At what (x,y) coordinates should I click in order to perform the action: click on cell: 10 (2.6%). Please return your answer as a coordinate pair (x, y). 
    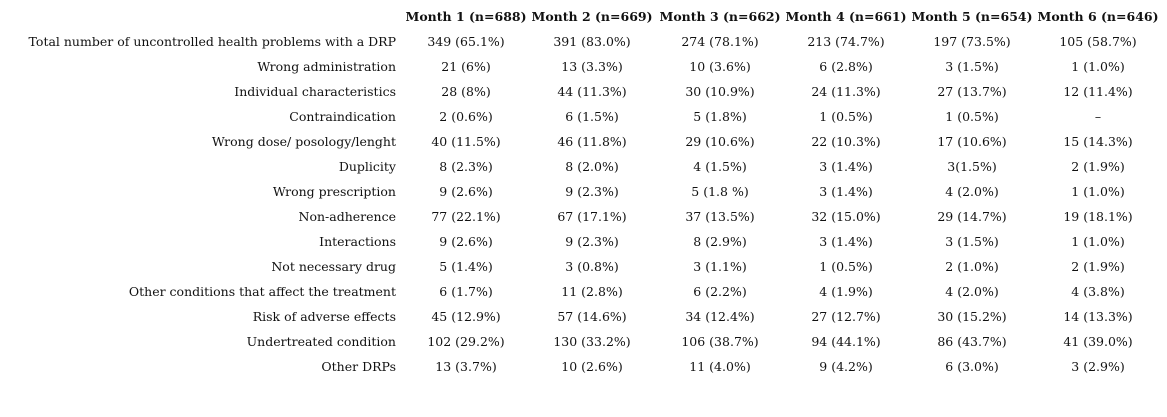
    Looking at the image, I should click on (592, 366).